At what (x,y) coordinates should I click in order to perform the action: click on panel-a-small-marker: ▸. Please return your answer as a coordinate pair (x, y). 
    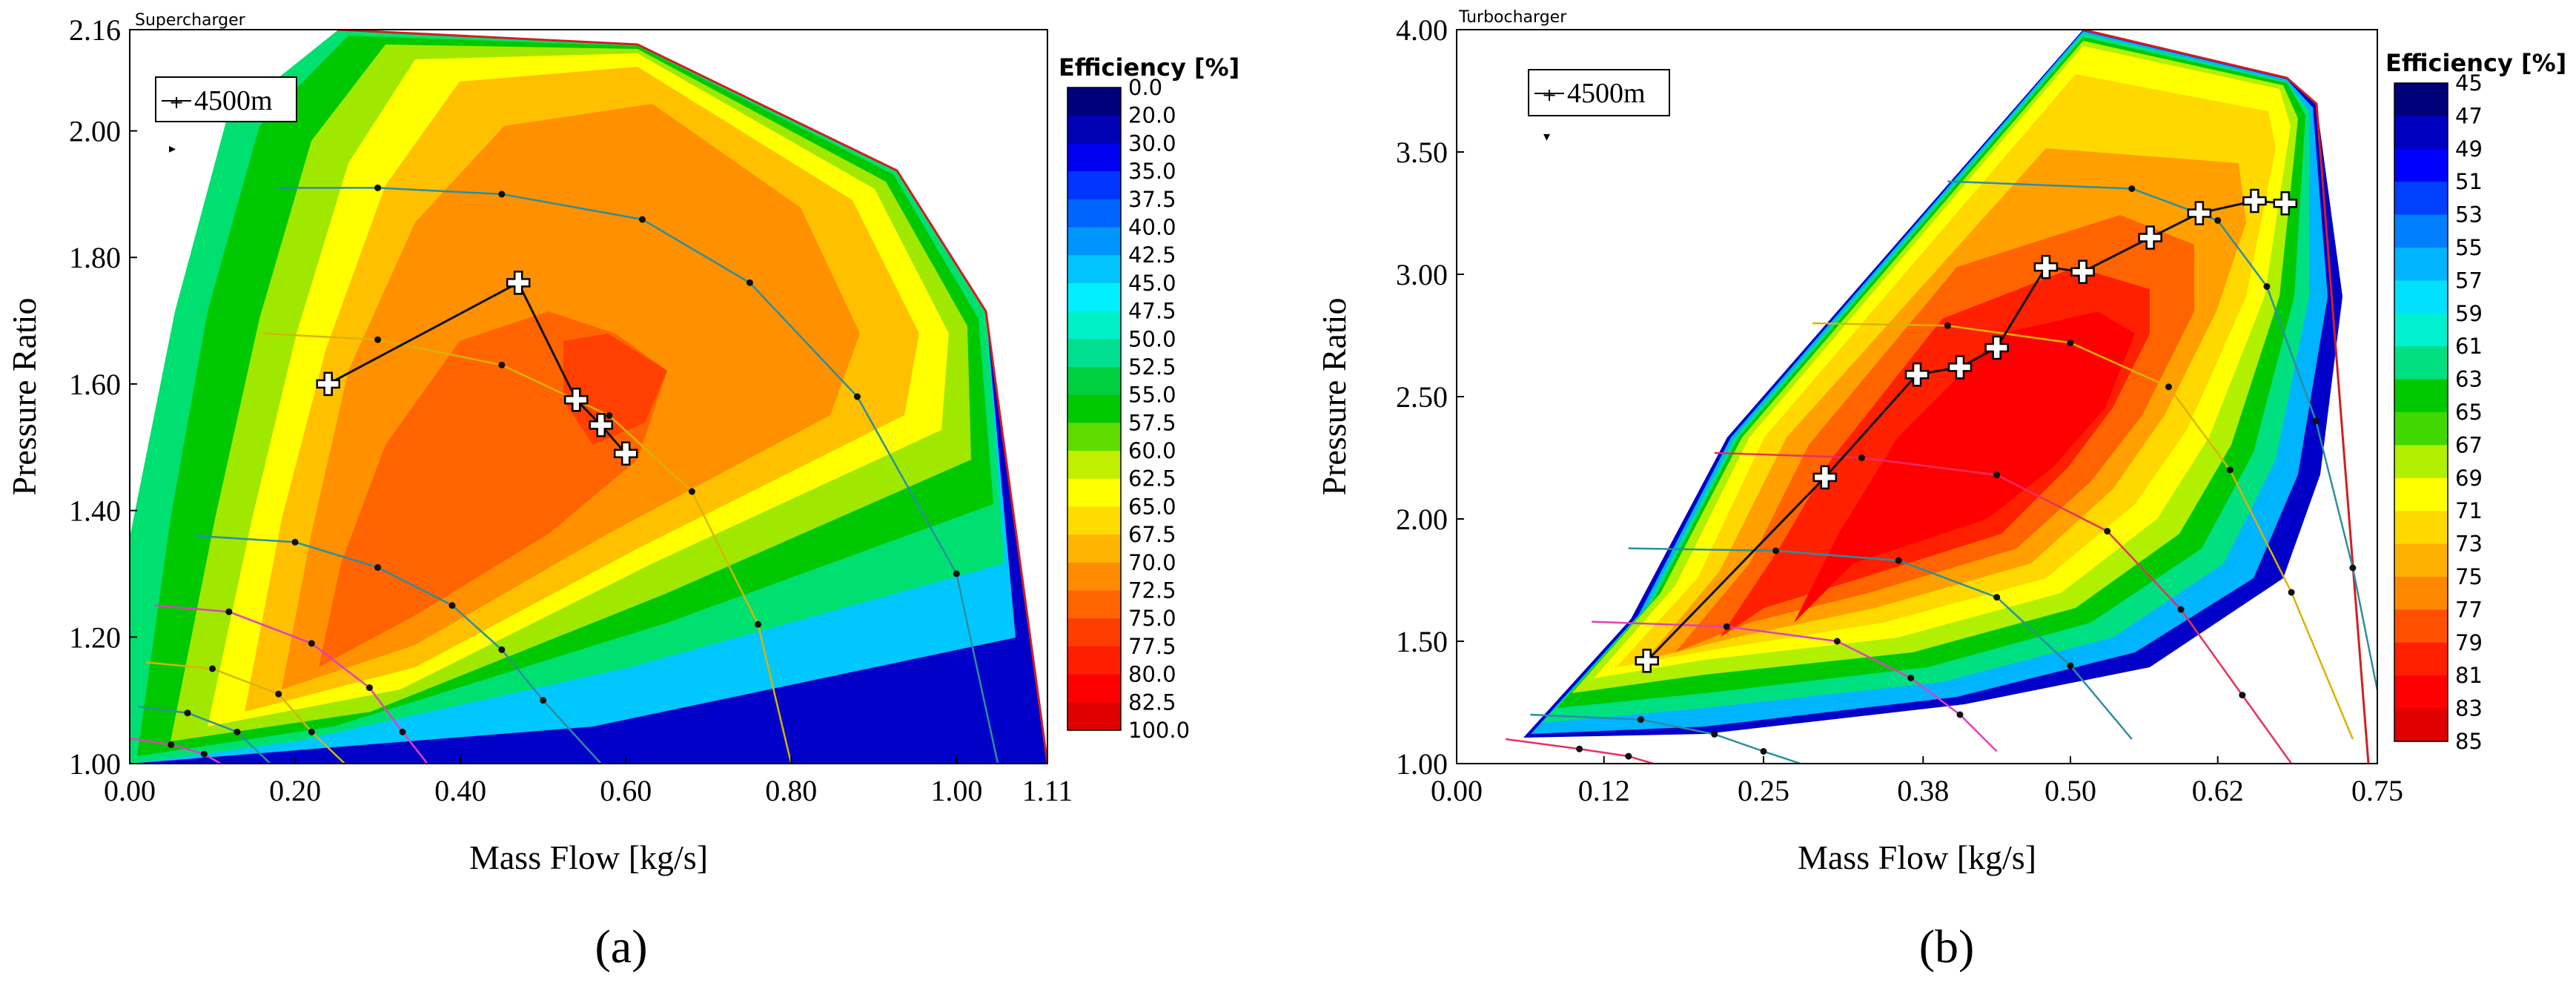
    Looking at the image, I should click on (172, 148).